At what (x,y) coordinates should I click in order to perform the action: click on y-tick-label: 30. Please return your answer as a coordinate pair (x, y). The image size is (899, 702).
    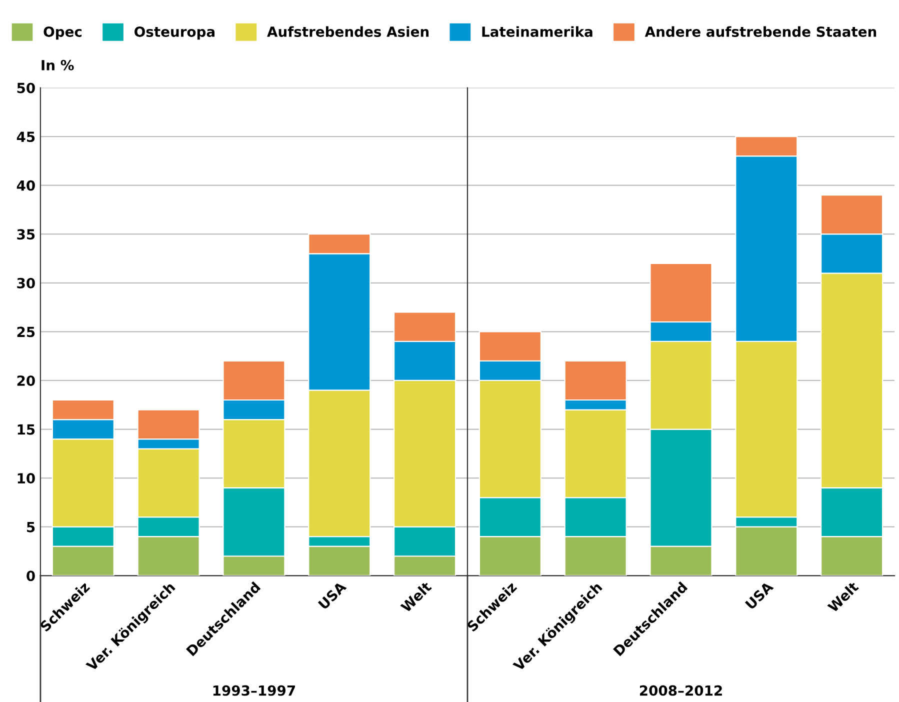
    Looking at the image, I should click on (26, 283).